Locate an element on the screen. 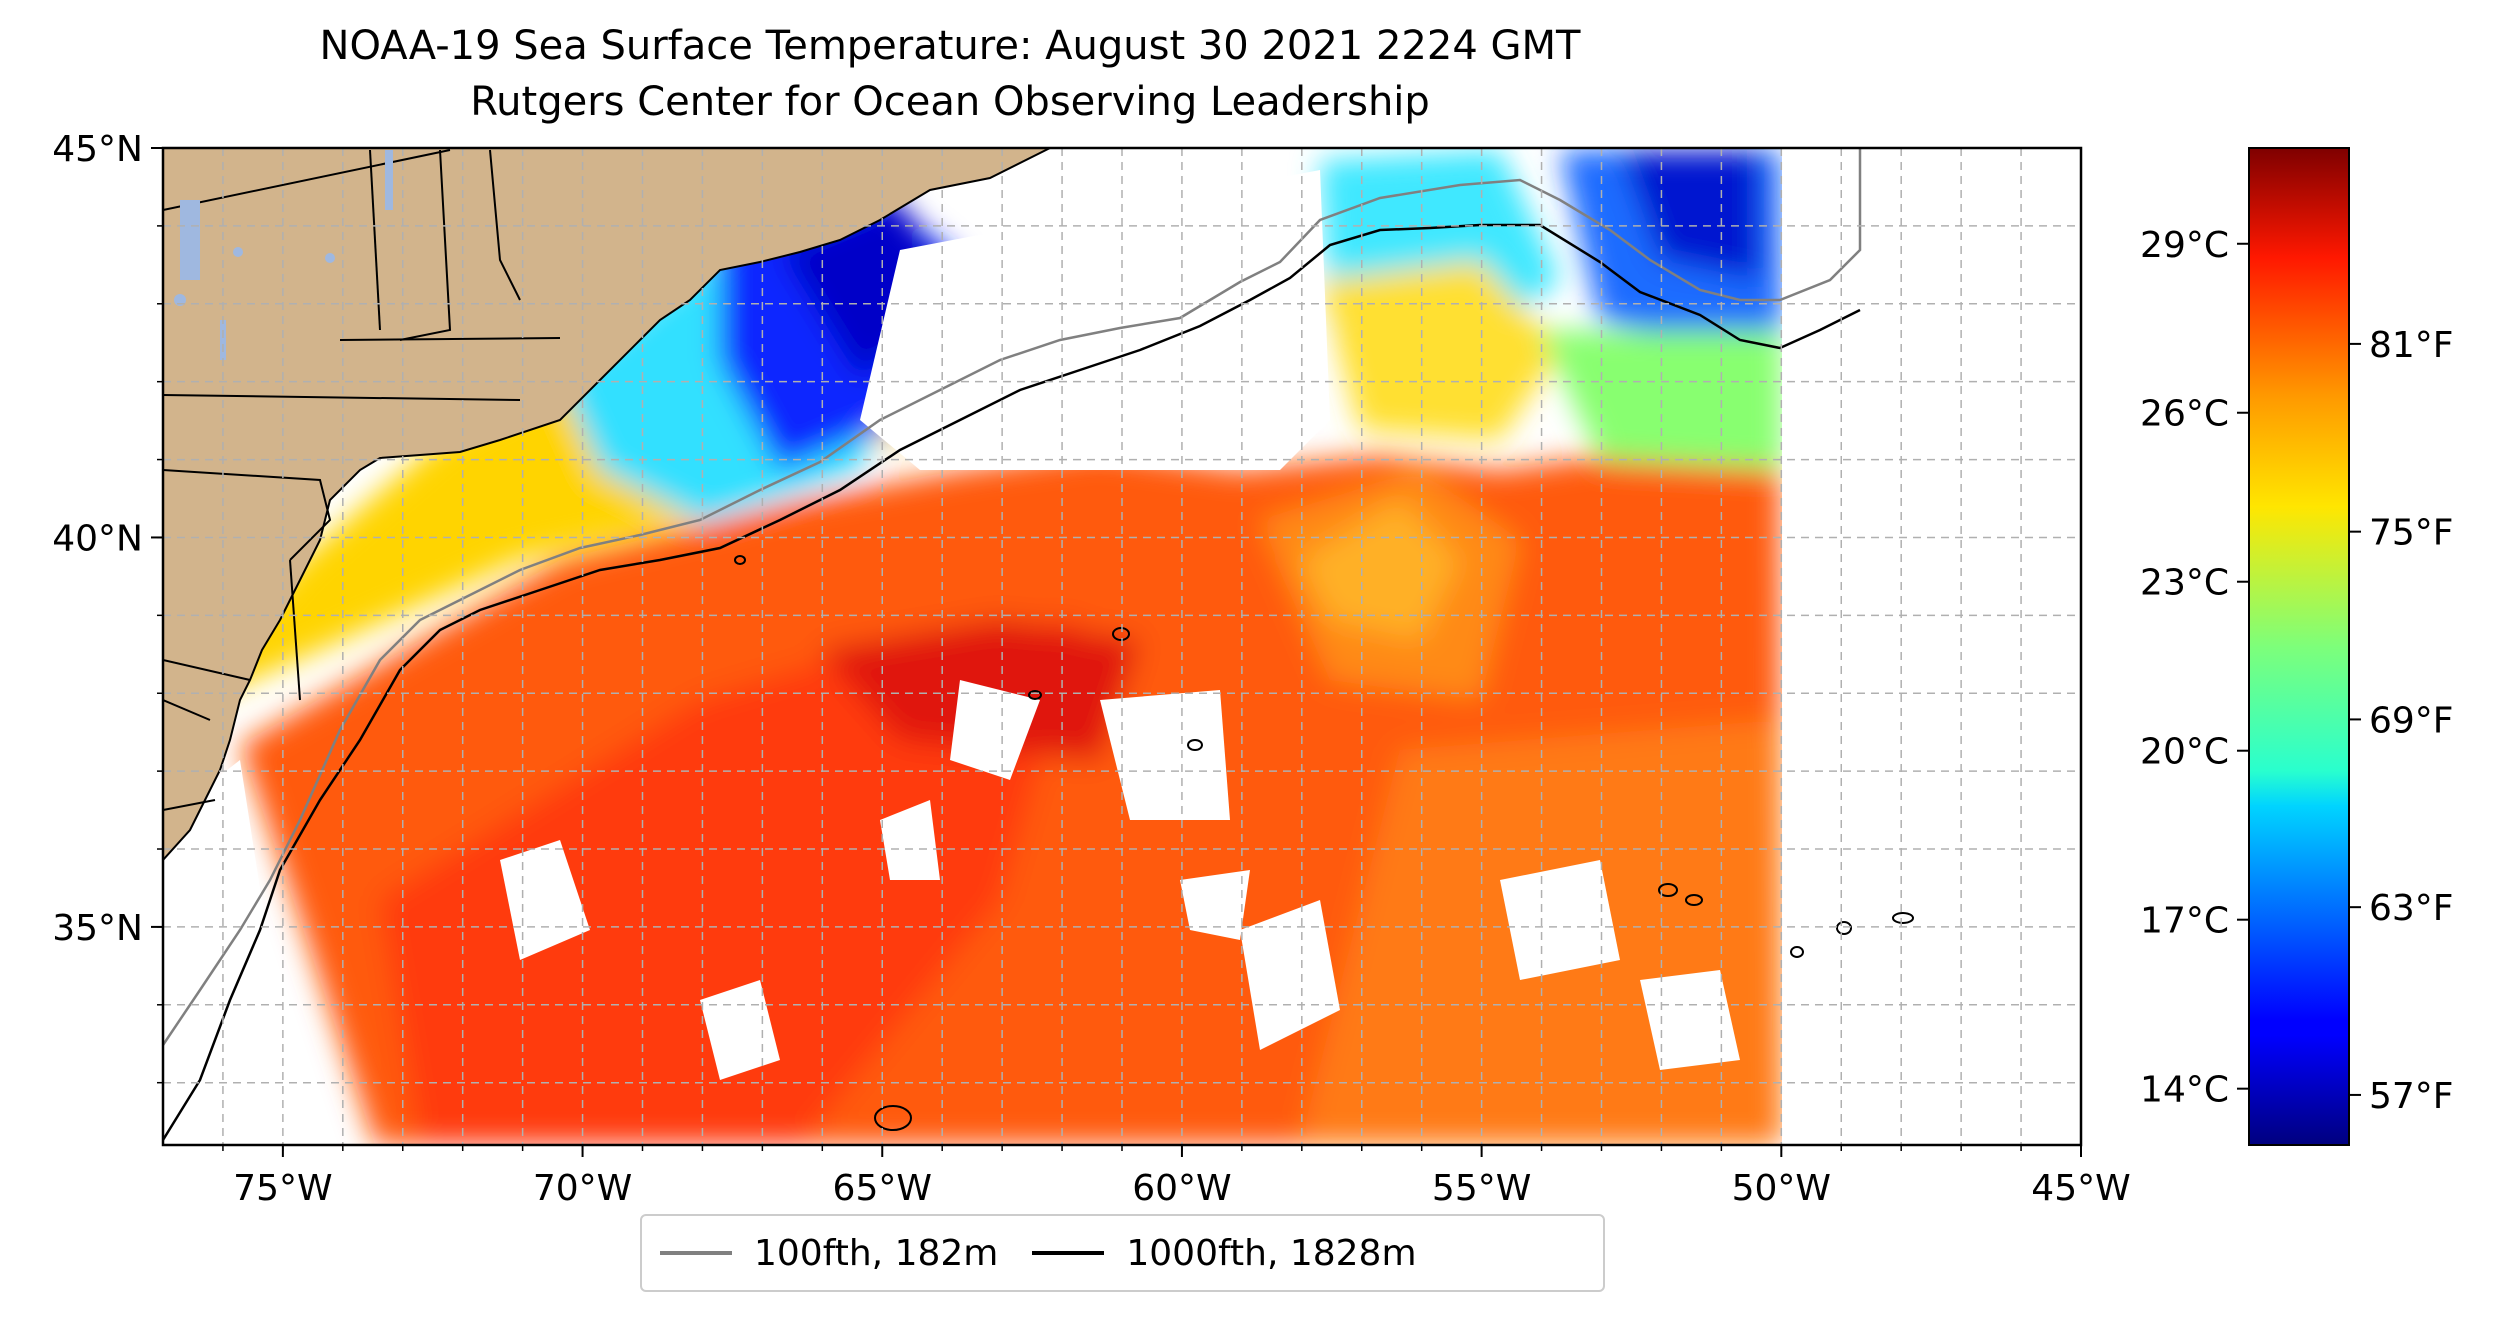  legend-item-100fth: 100fth, 182m is located at coordinates (829, 1253).